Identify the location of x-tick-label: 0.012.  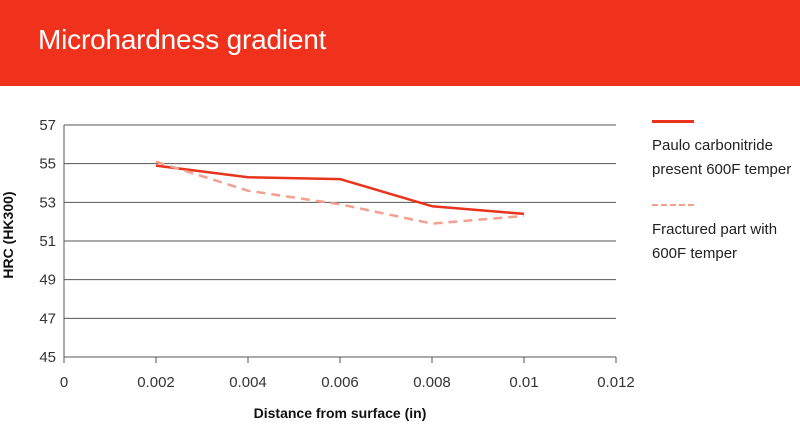
(616, 382).